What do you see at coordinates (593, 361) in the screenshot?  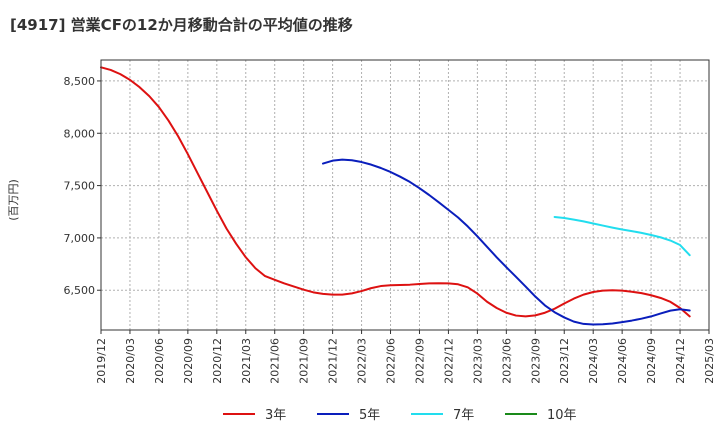 I see `x-tick-label: 2024/03` at bounding box center [593, 361].